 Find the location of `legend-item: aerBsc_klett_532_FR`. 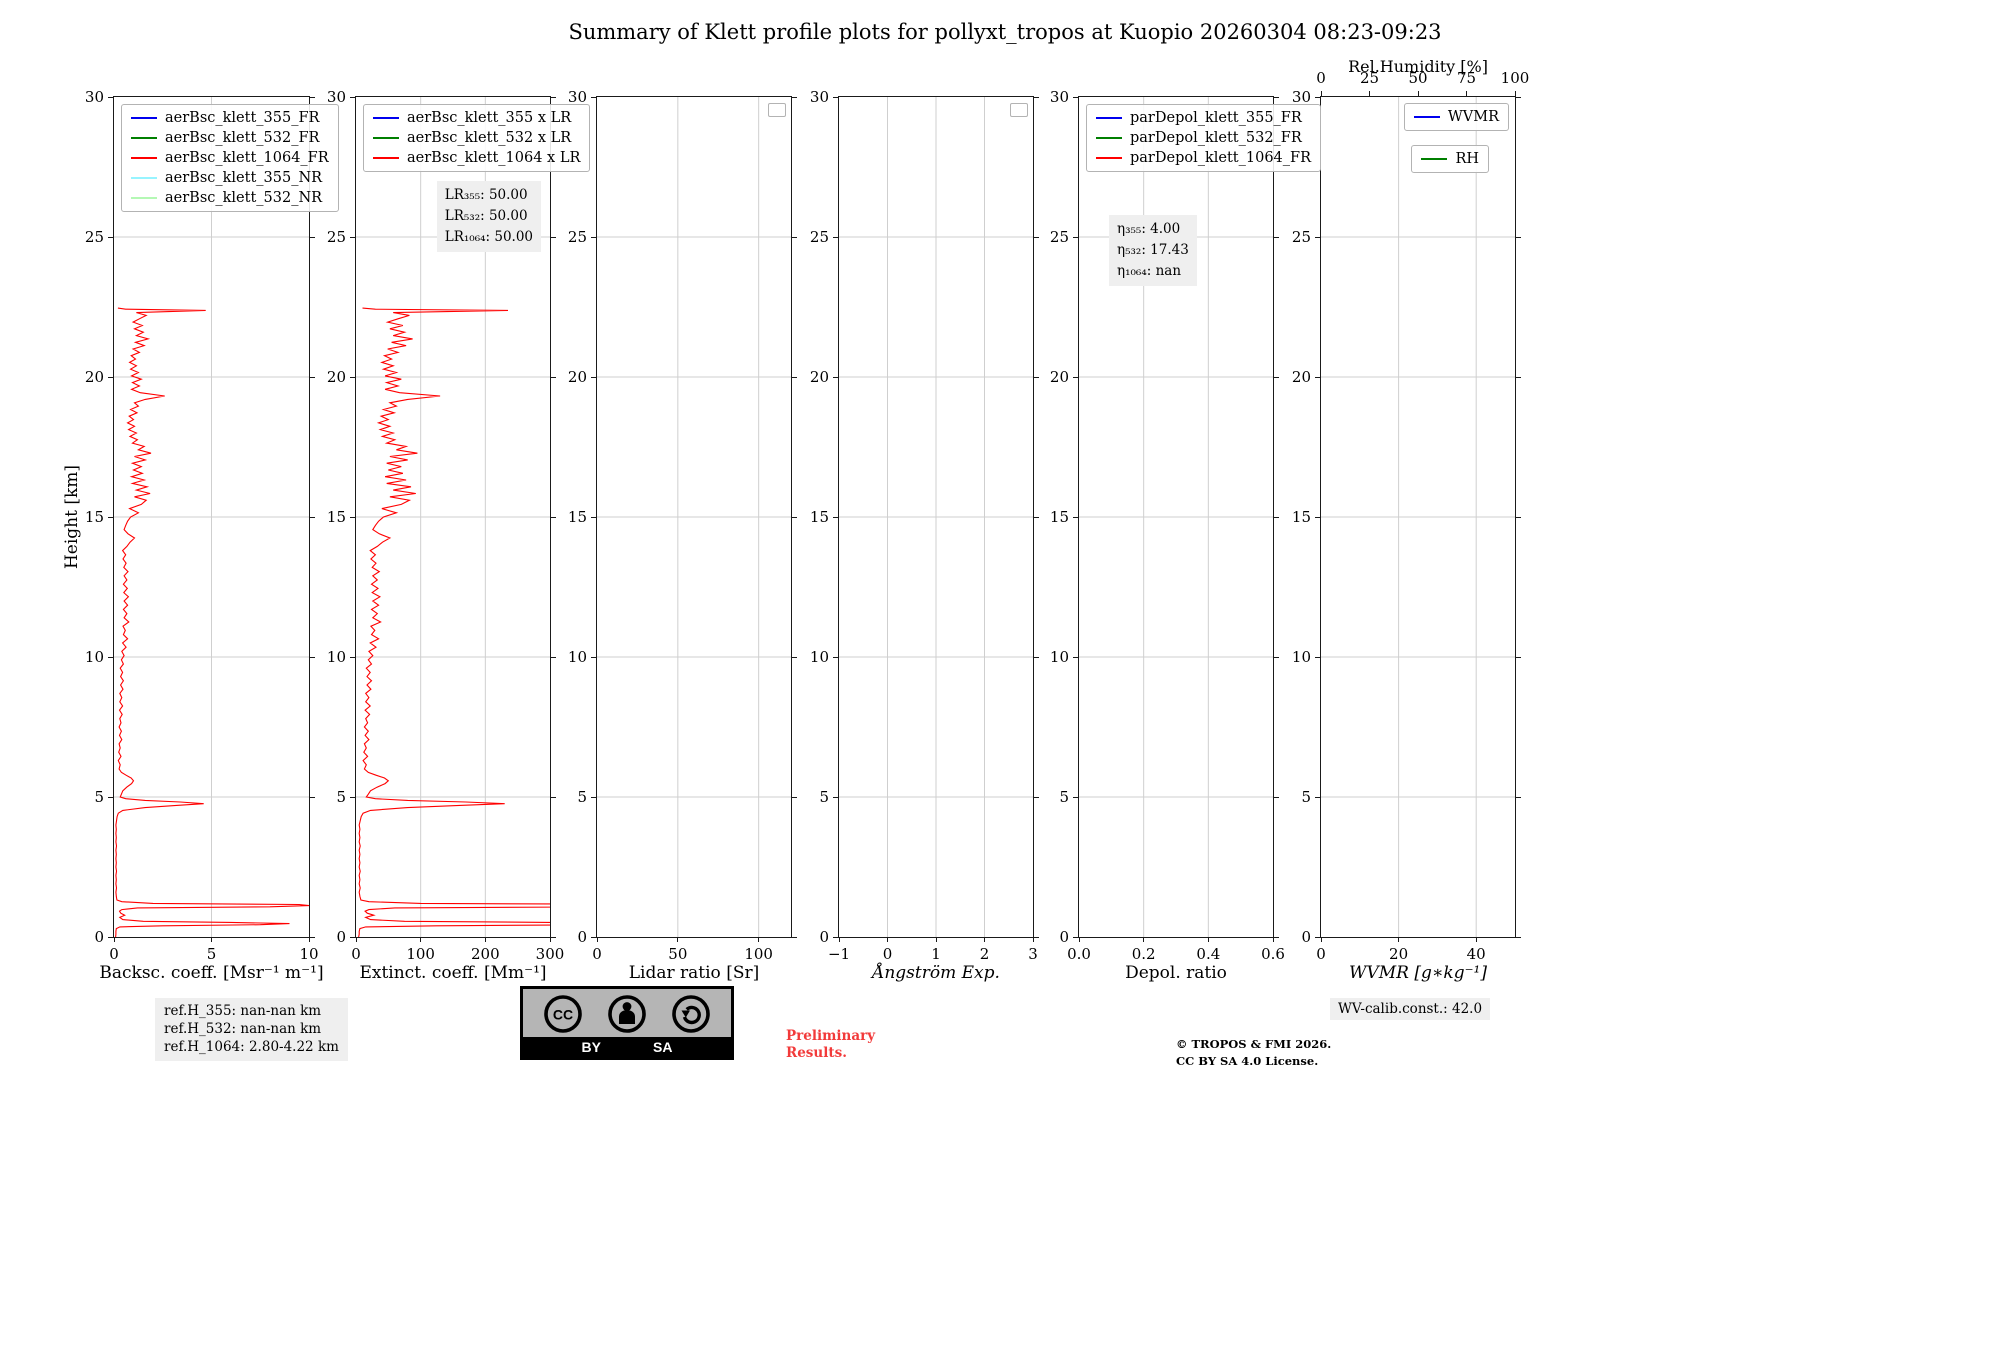

legend-item: aerBsc_klett_532_FR is located at coordinates (230, 138).